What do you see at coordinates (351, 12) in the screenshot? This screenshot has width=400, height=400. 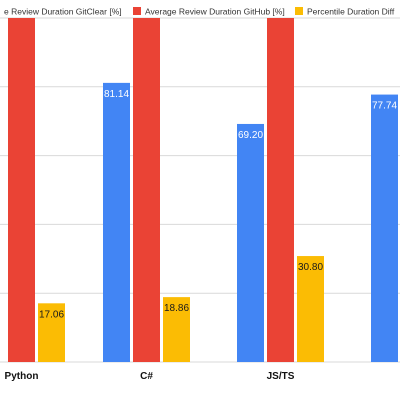 I see `legend-label: Percentile Duration Diff` at bounding box center [351, 12].